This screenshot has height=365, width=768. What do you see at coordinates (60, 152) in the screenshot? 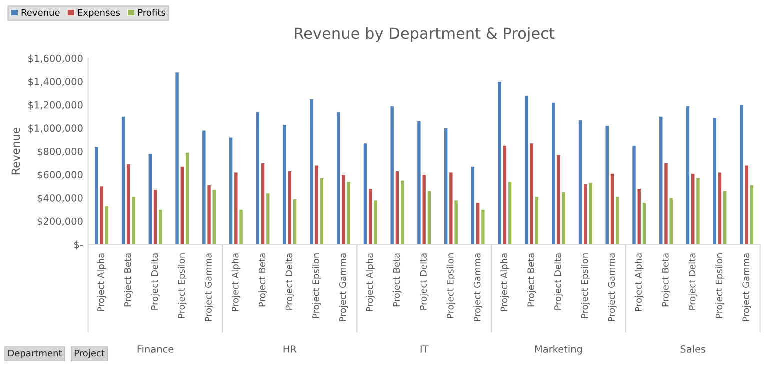
I see `y-tick-label: $800,000` at bounding box center [60, 152].